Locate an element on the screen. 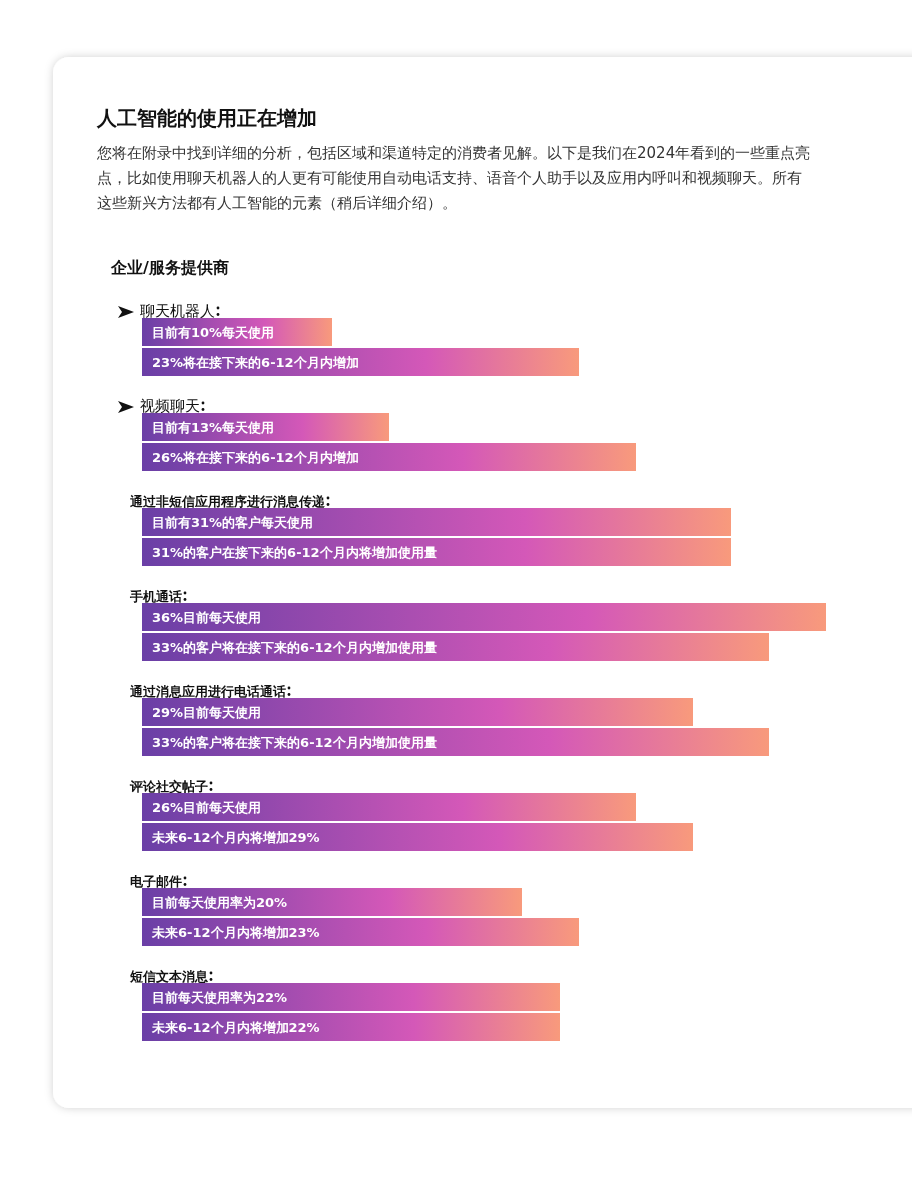 The height and width of the screenshot is (1191, 920). y-tick-label: 通过非短信应用程序进行消息传递 is located at coordinates (227, 501).